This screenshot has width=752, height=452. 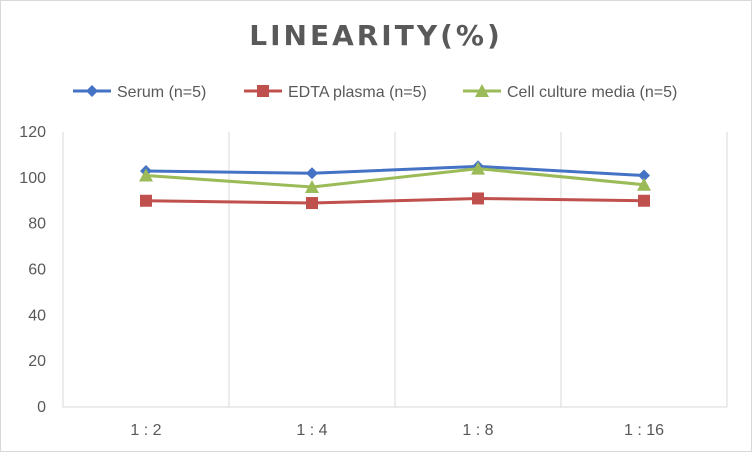 What do you see at coordinates (644, 430) in the screenshot?
I see `x-tick-label: 1 : 16` at bounding box center [644, 430].